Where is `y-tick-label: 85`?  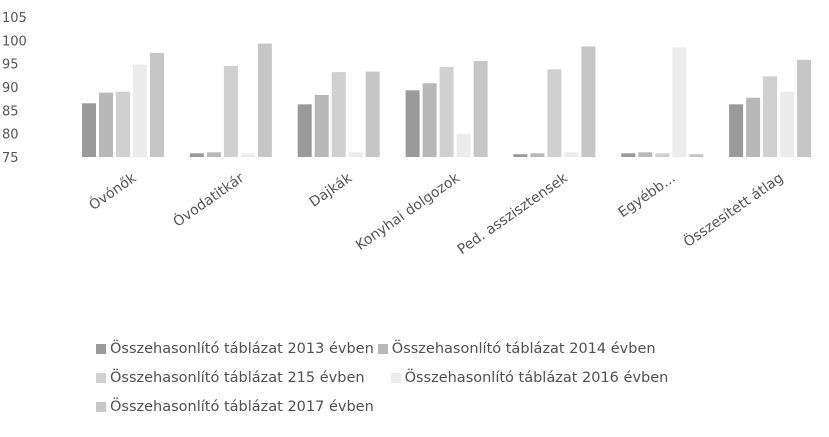 y-tick-label: 85 is located at coordinates (10, 111).